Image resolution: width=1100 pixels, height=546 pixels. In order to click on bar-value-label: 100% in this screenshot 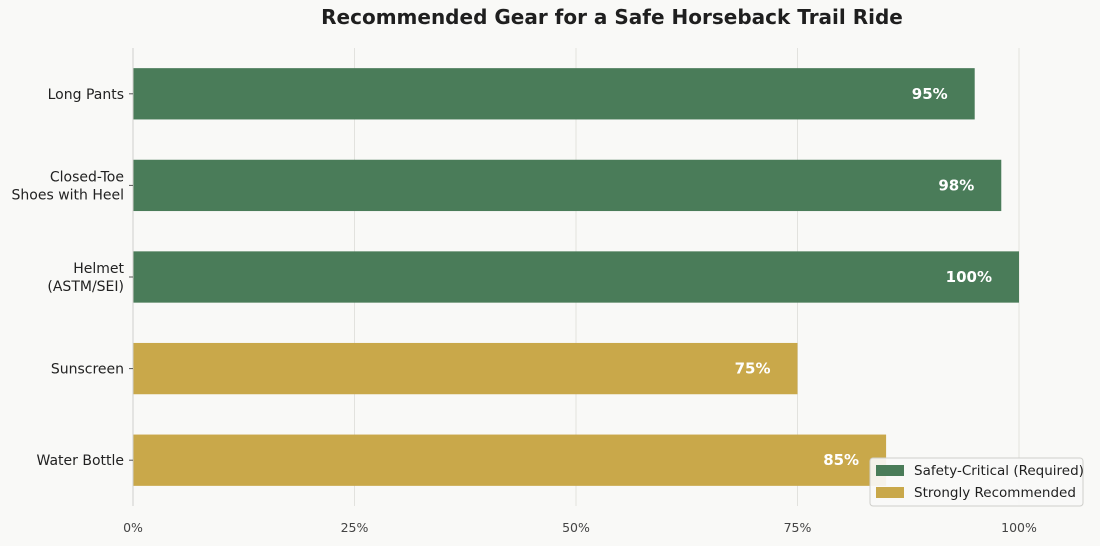, I will do `click(969, 277)`.